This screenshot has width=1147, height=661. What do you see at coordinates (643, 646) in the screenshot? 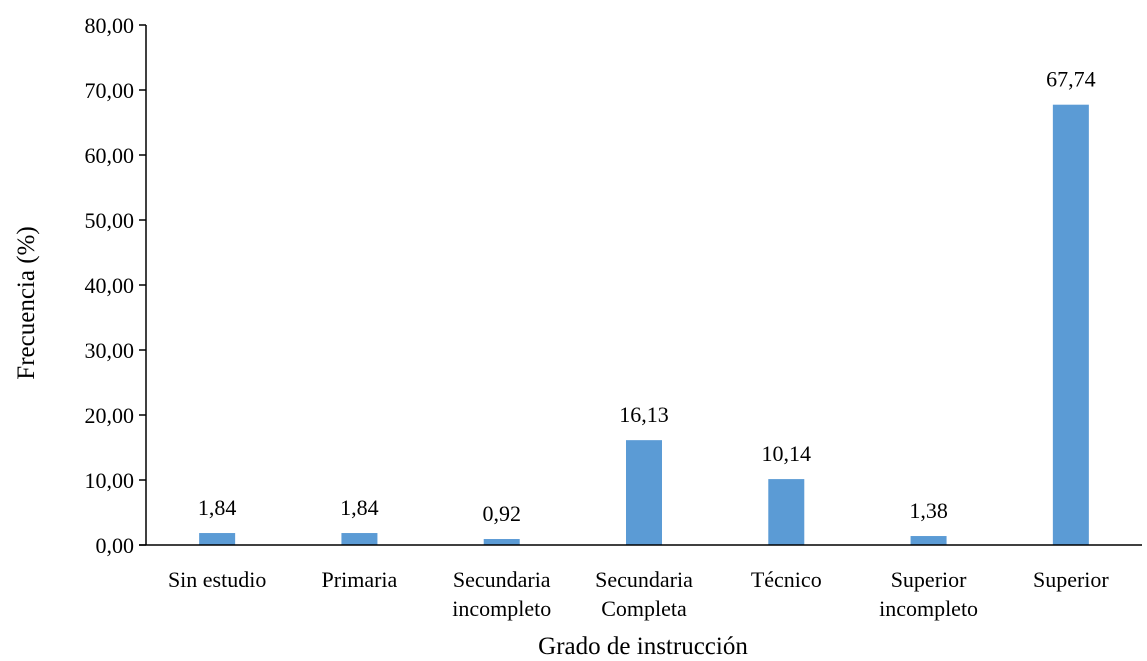
I see `x-axis-title: Grado de instrucción` at bounding box center [643, 646].